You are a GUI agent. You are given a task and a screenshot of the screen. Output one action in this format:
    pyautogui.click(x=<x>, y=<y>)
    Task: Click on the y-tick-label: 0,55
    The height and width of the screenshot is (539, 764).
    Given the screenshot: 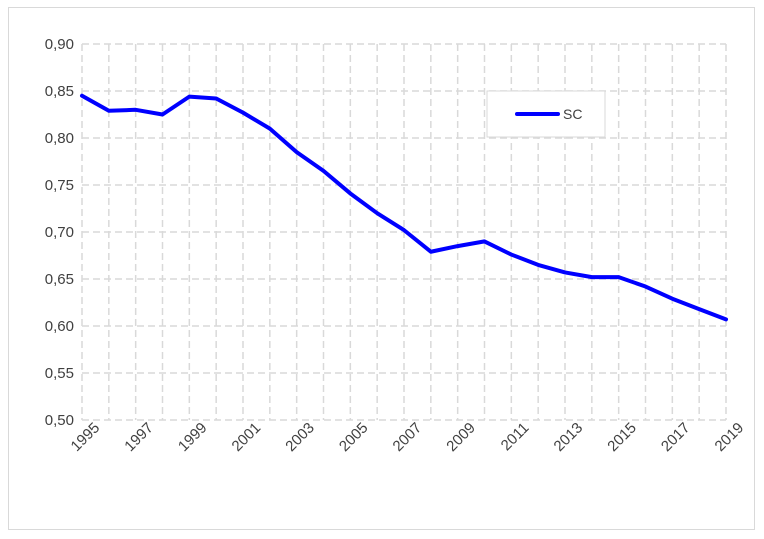 What is the action you would take?
    pyautogui.click(x=59, y=373)
    